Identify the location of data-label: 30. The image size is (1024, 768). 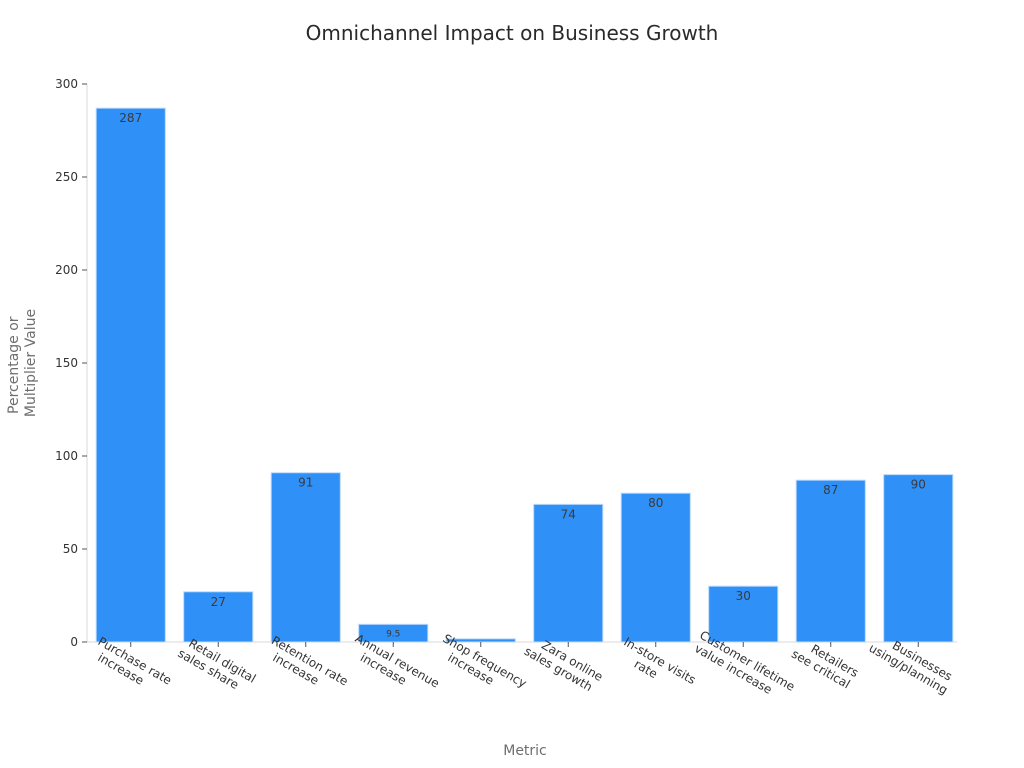
(743, 596).